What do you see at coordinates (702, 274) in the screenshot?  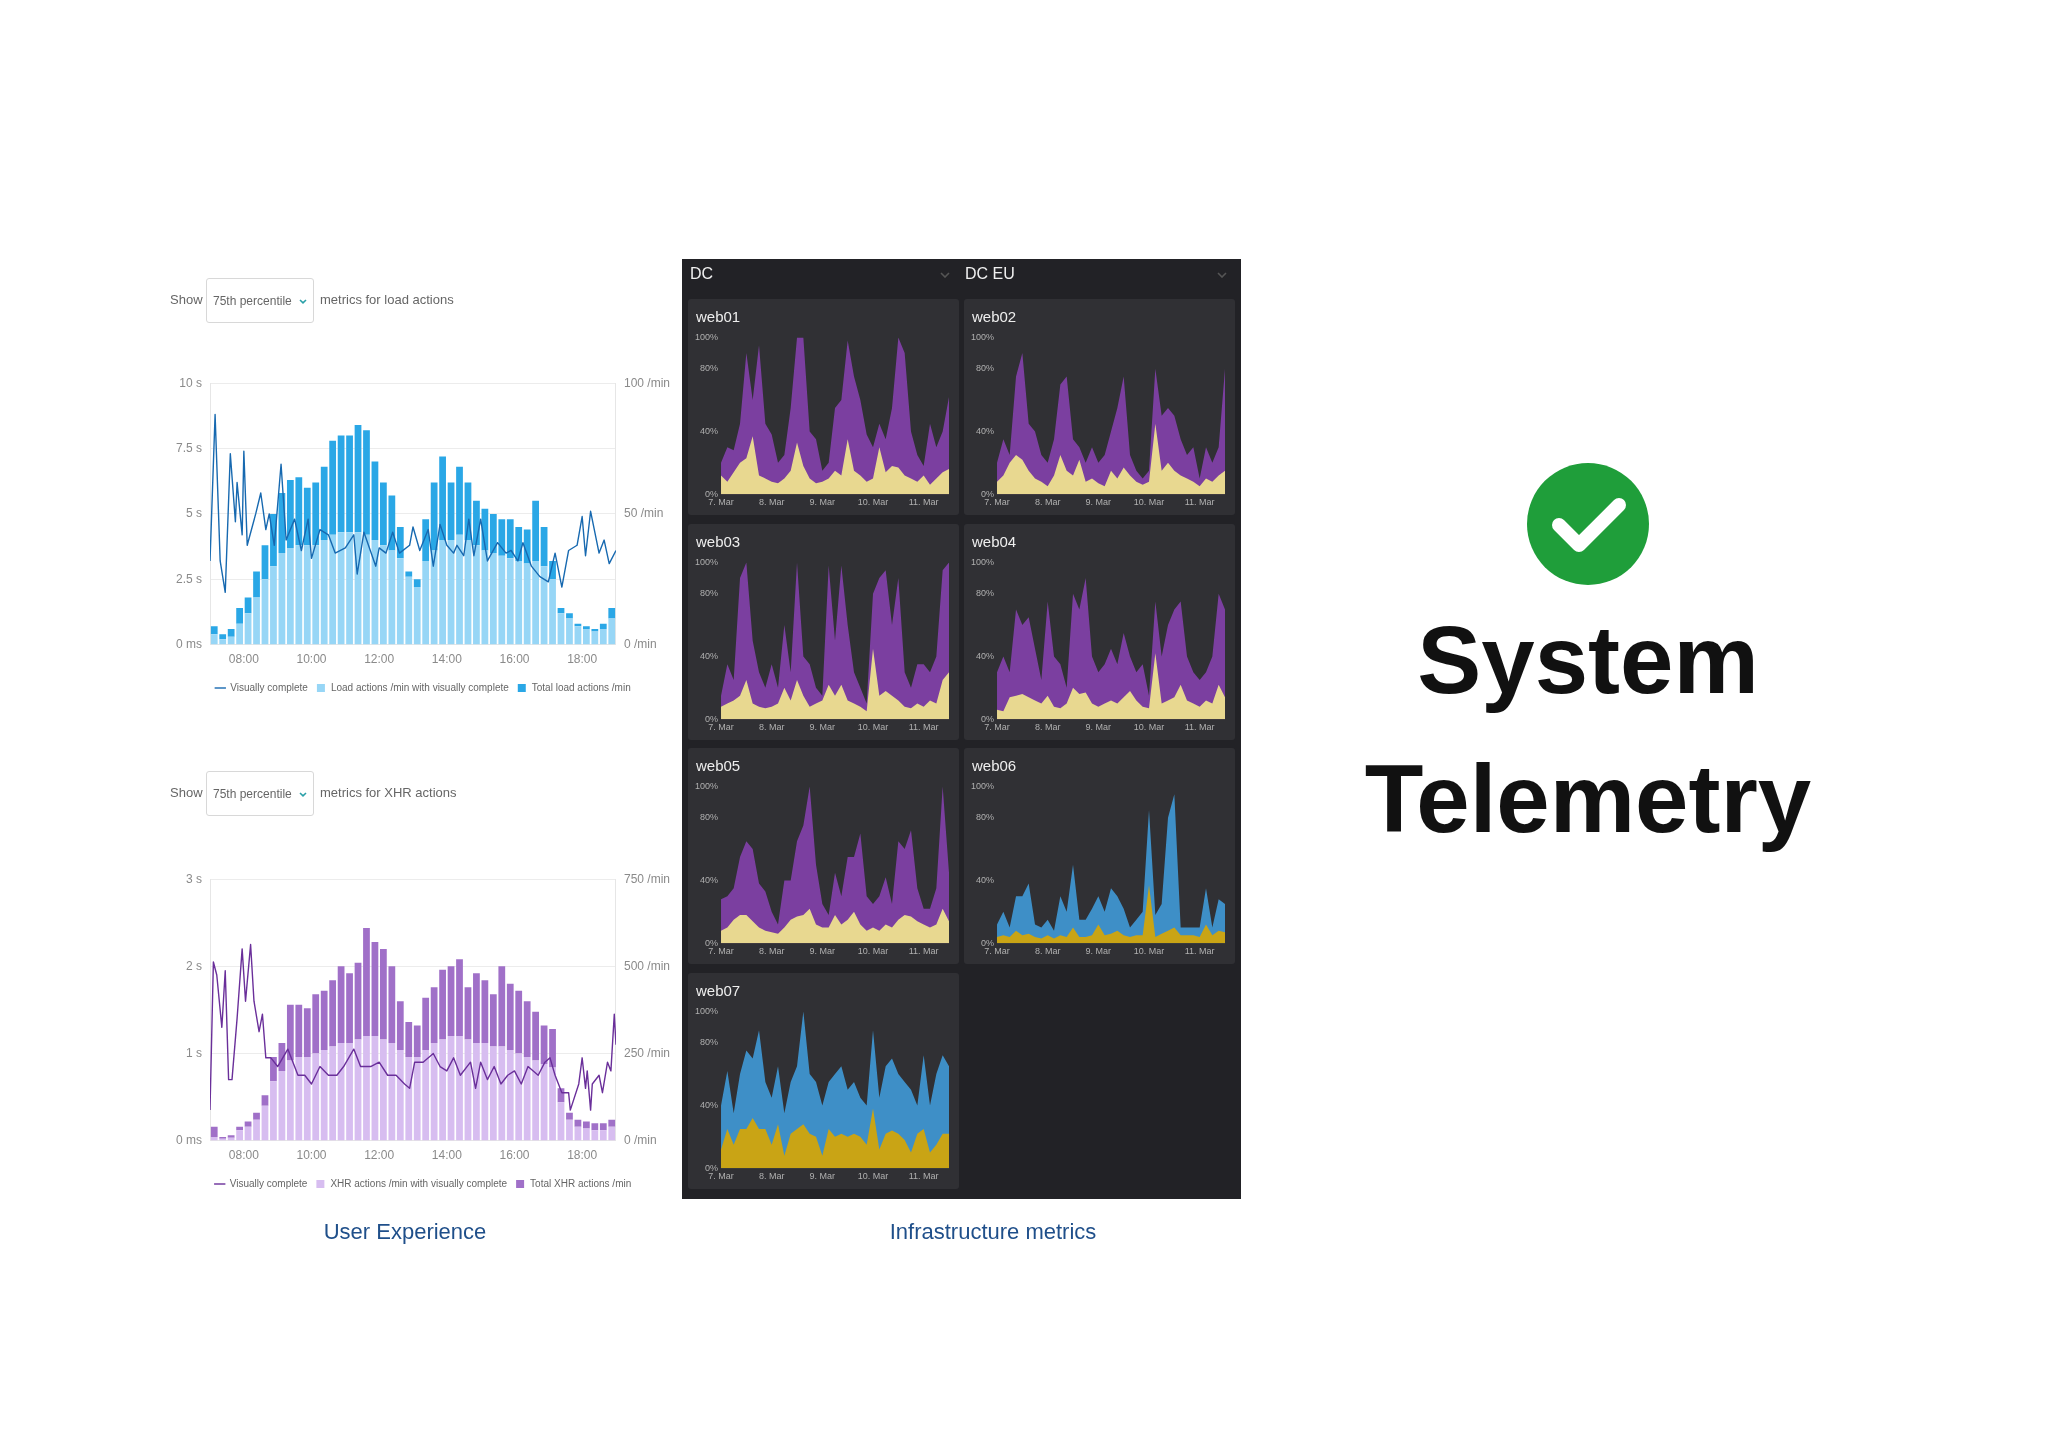 I see `text: DC` at bounding box center [702, 274].